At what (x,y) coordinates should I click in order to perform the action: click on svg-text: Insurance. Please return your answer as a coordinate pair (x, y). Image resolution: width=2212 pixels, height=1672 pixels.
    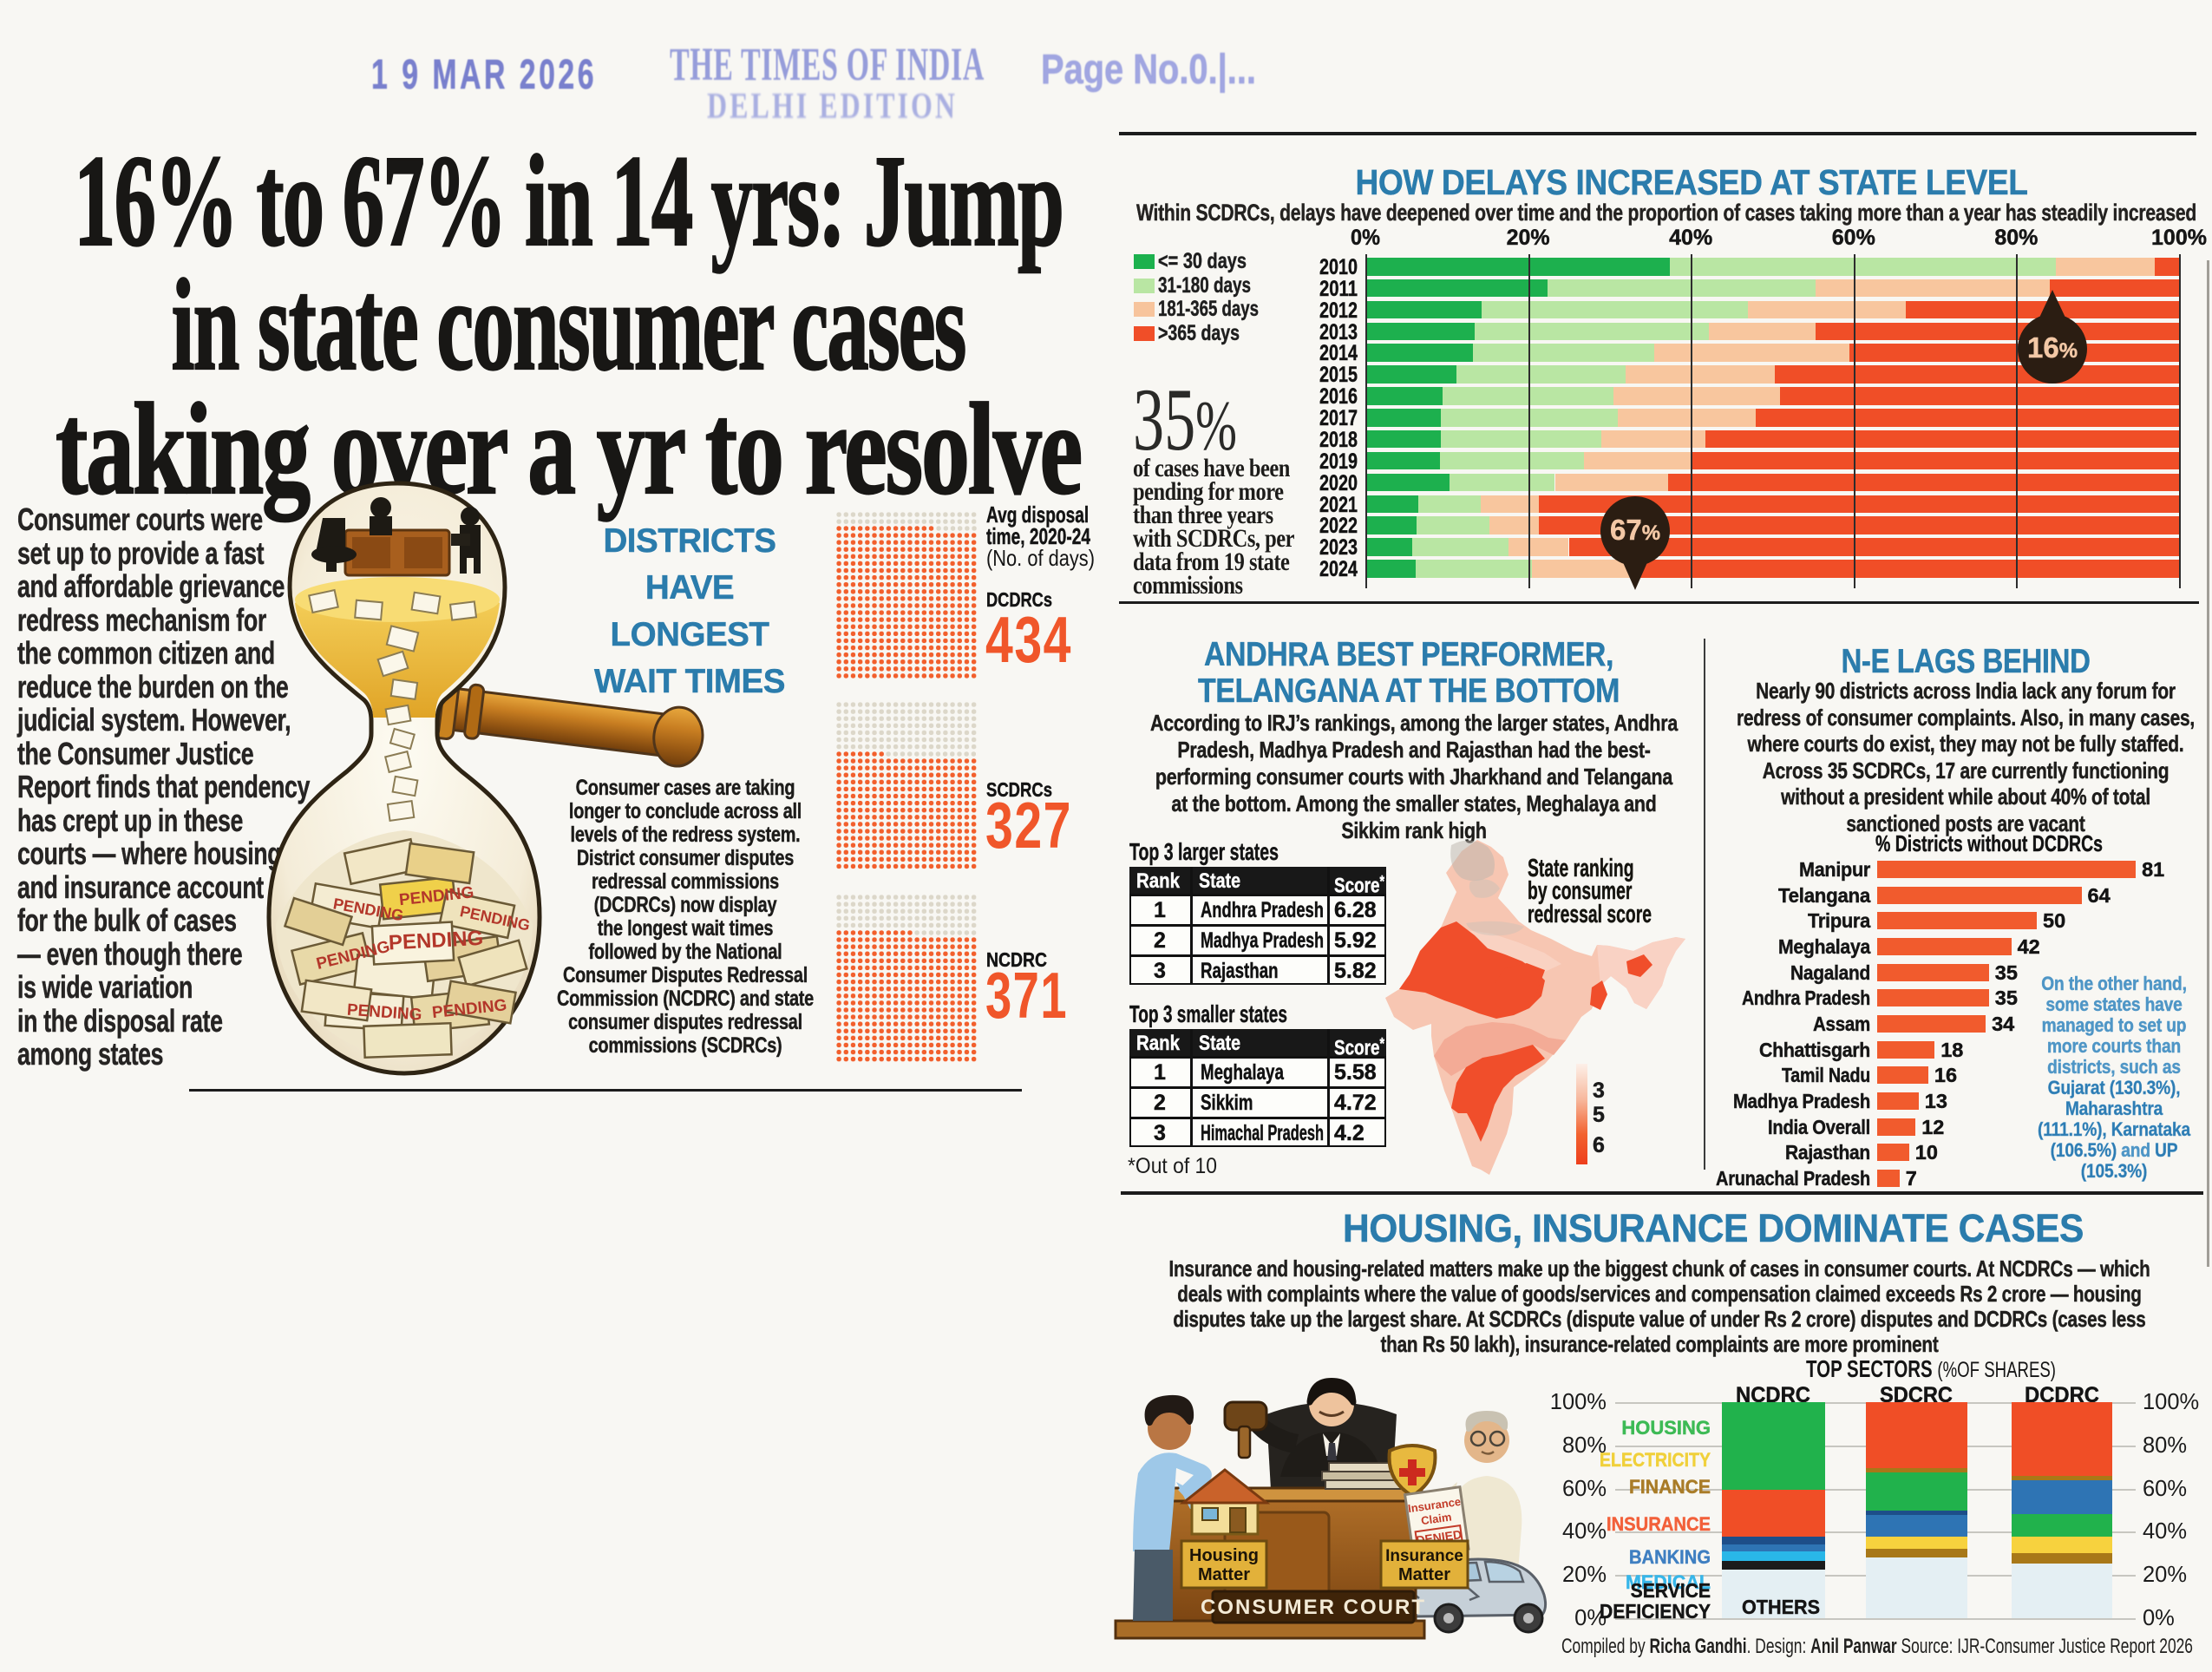
    Looking at the image, I should click on (1424, 1556).